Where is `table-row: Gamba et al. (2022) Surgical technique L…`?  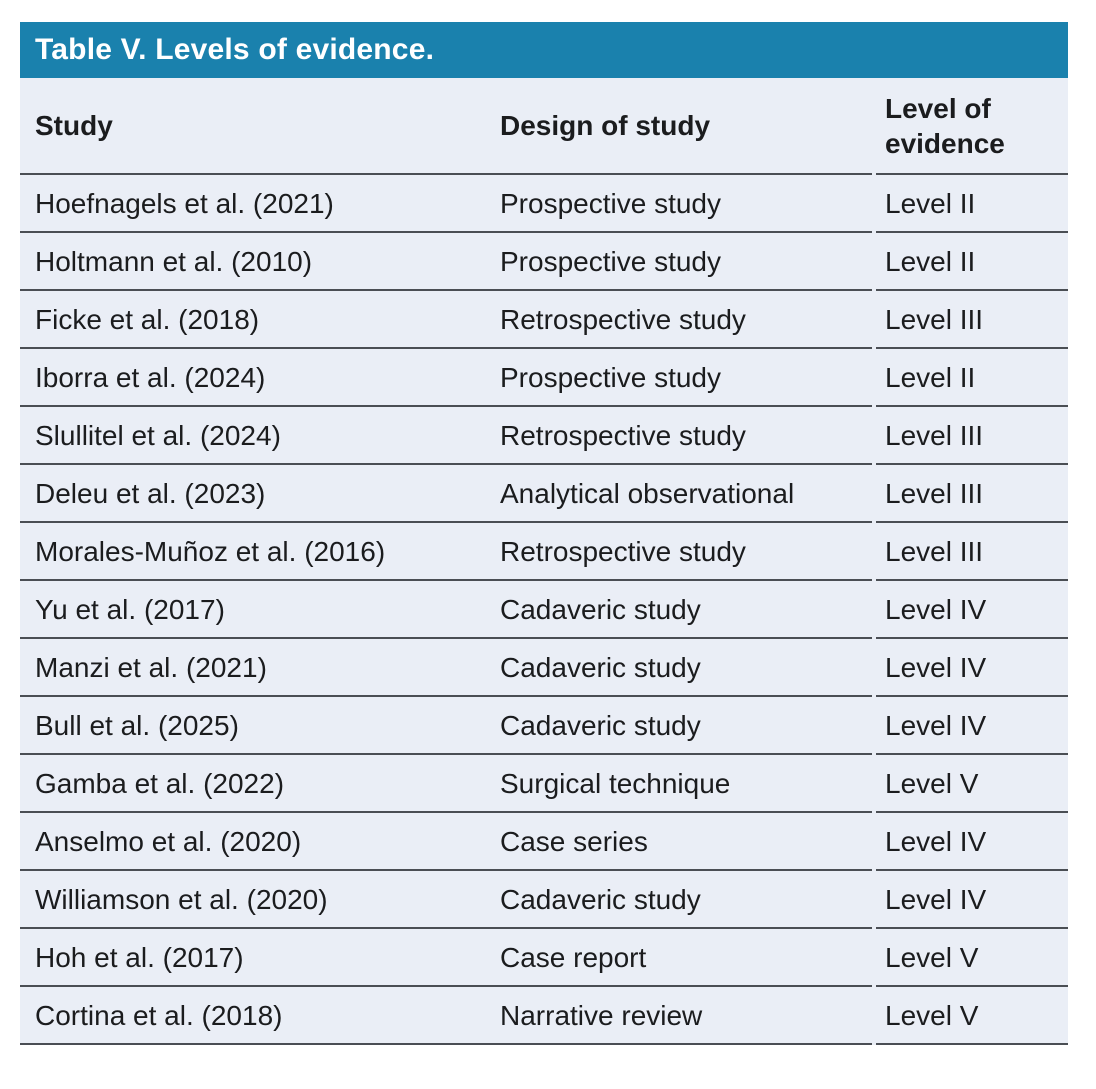 table-row: Gamba et al. (2022) Surgical technique L… is located at coordinates (544, 784).